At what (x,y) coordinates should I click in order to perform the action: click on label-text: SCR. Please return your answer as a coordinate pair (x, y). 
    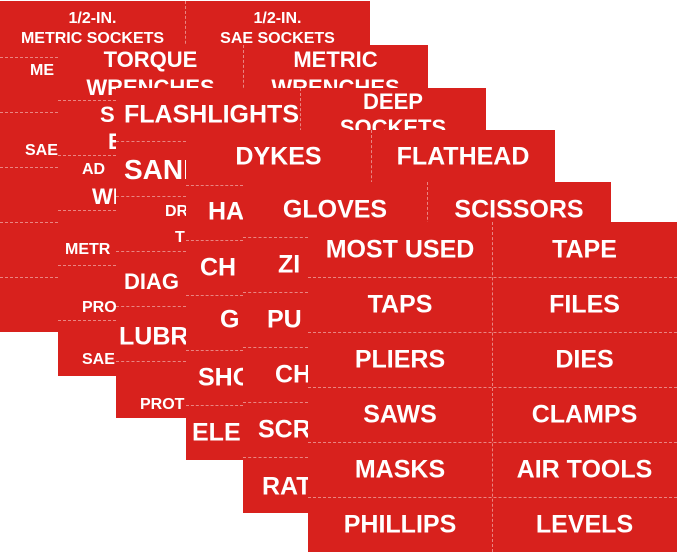
    Looking at the image, I should click on (284, 429).